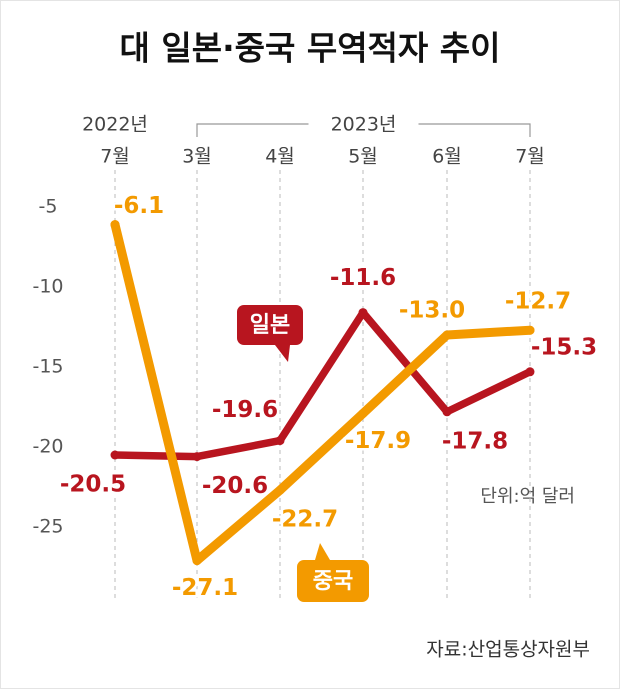 Image resolution: width=620 pixels, height=689 pixels. What do you see at coordinates (305, 520) in the screenshot?
I see `value-label: -22.7` at bounding box center [305, 520].